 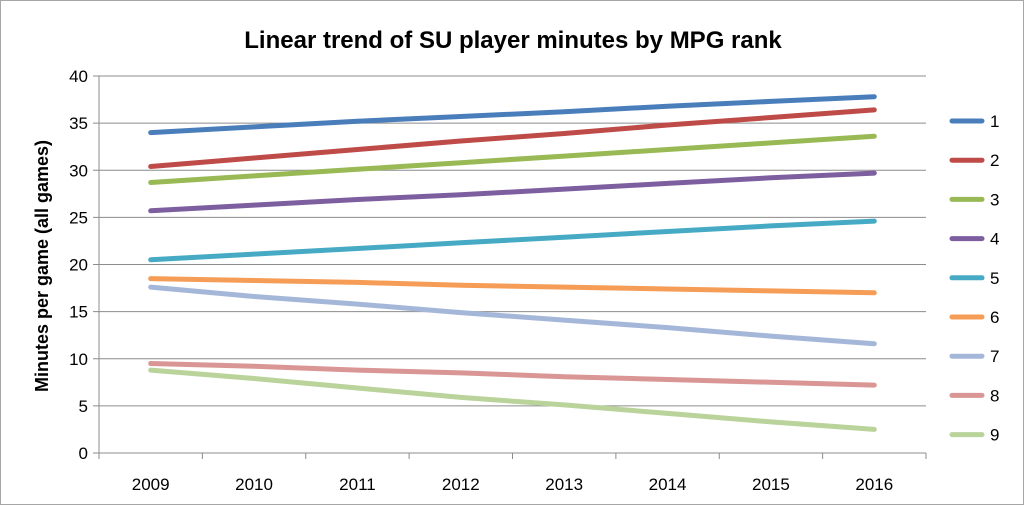 I want to click on y-tick-label: 0, so click(x=83, y=453).